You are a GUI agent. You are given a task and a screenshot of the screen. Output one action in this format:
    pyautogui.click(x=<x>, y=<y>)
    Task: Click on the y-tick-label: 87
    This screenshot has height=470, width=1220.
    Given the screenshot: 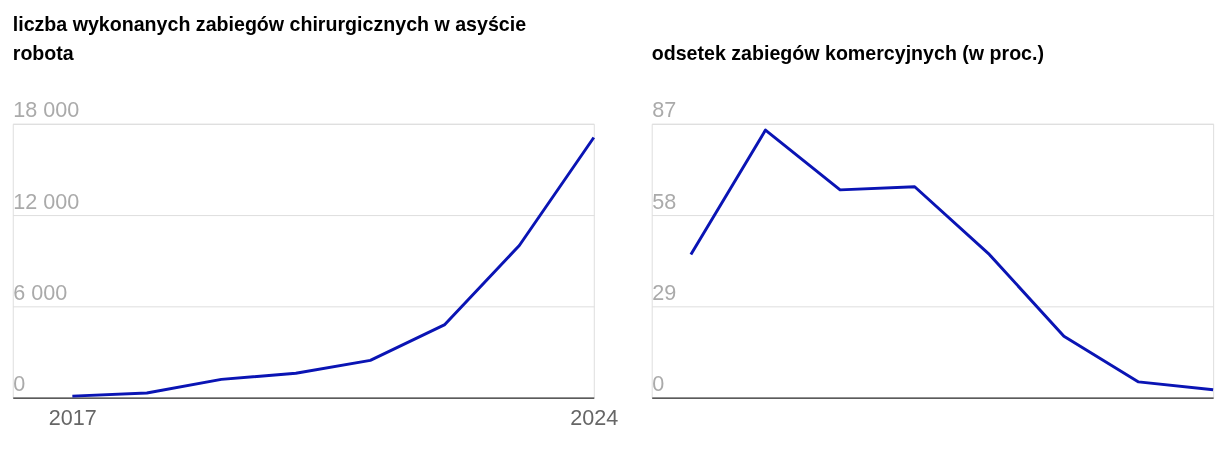 What is the action you would take?
    pyautogui.click(x=664, y=110)
    